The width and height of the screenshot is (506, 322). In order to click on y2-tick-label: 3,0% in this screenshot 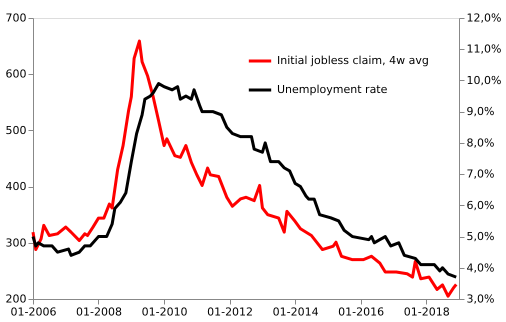, I will do `click(480, 299)`.